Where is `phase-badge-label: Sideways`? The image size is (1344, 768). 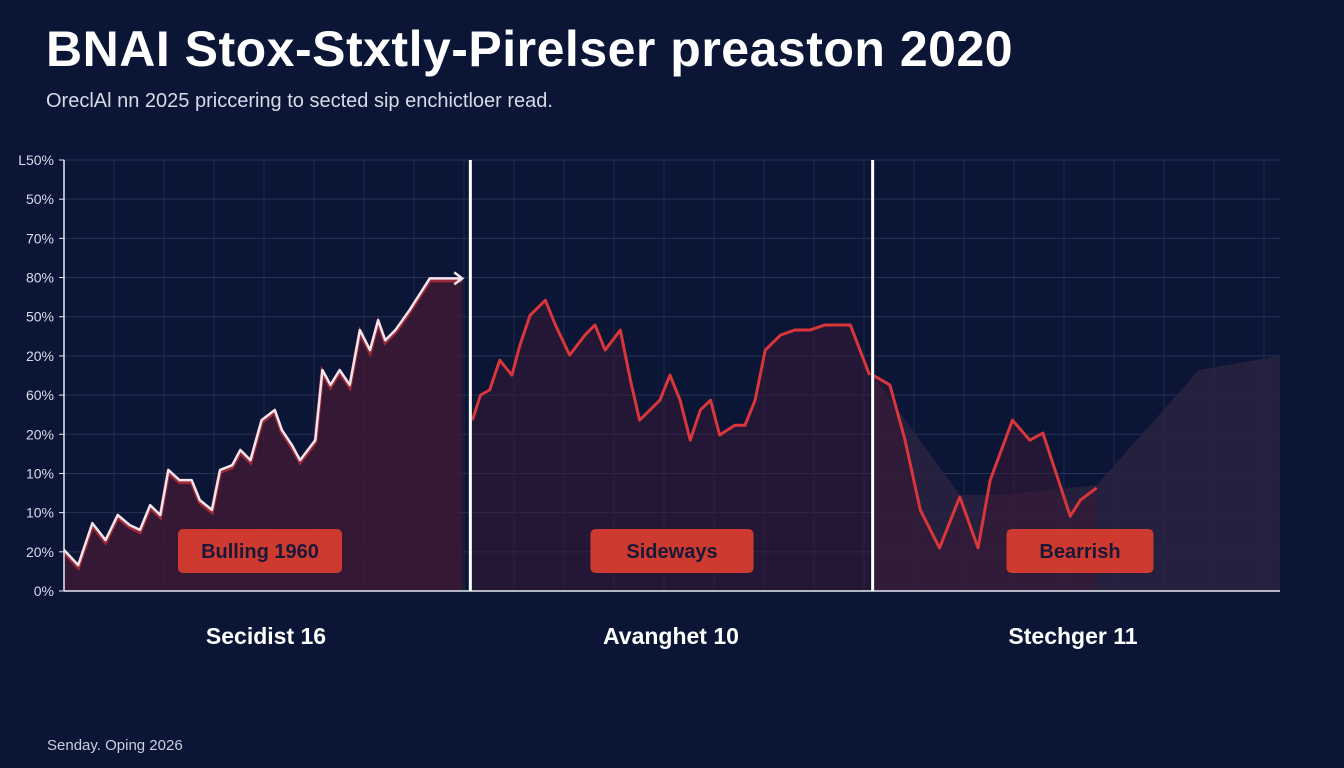 phase-badge-label: Sideways is located at coordinates (671, 552).